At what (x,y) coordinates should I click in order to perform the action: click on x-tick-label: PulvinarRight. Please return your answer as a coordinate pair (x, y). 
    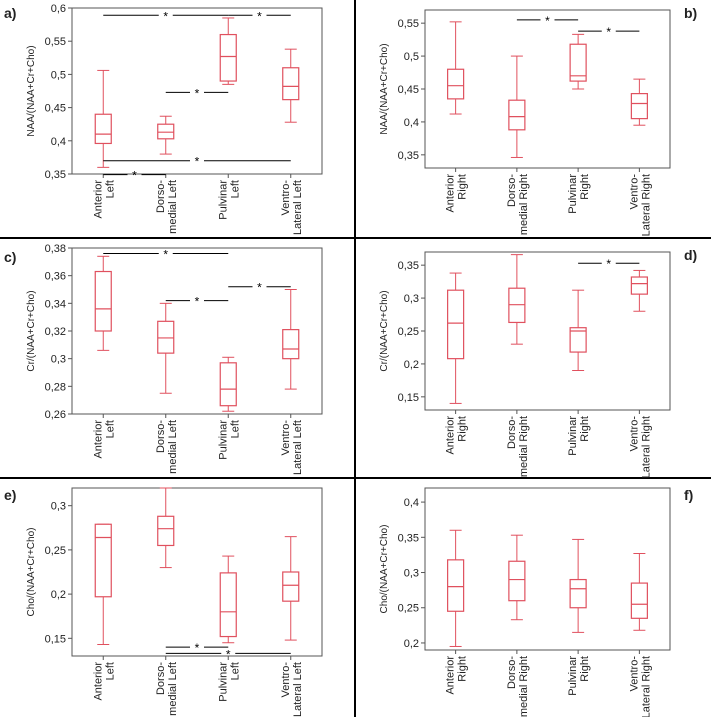
    Looking at the image, I should click on (579, 676).